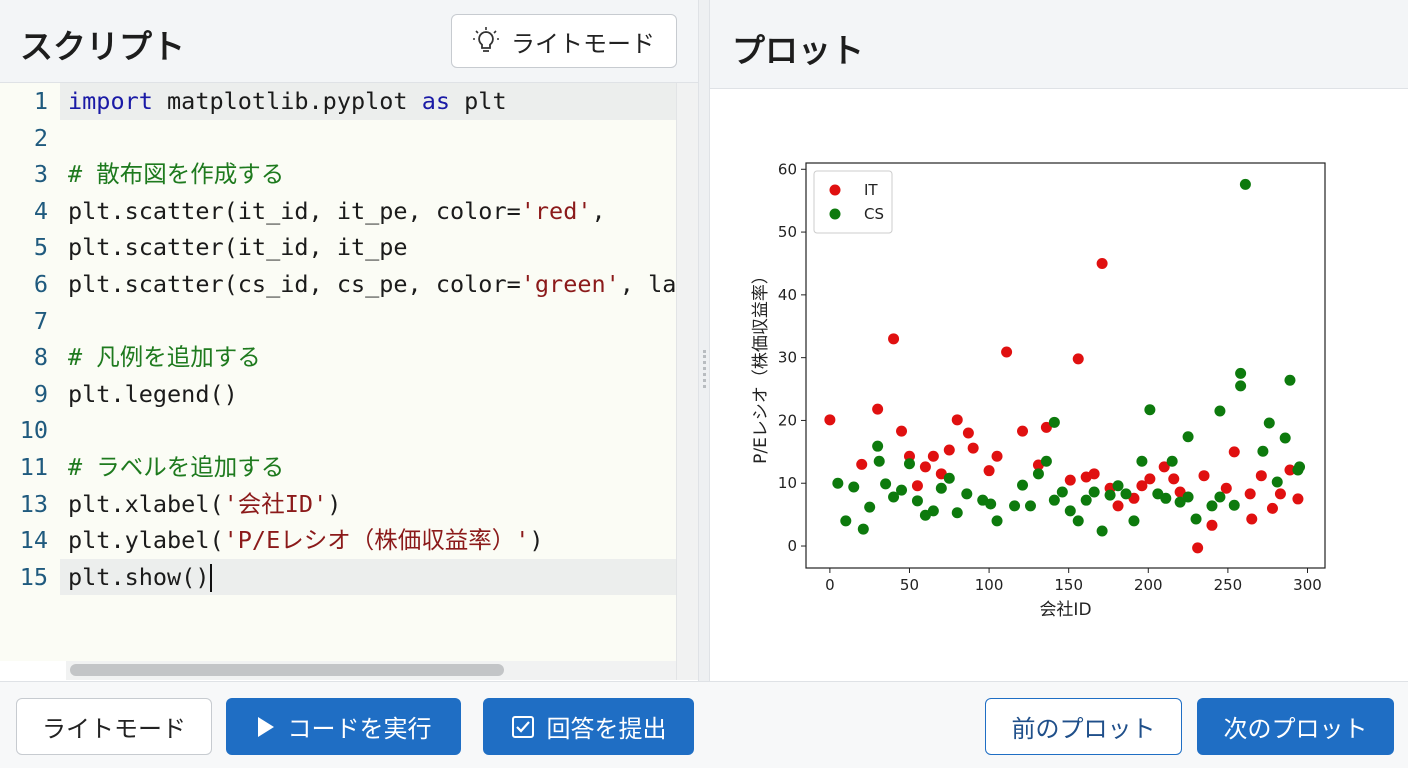 The width and height of the screenshot is (1408, 768). What do you see at coordinates (40, 210) in the screenshot?
I see `line-number: 4` at bounding box center [40, 210].